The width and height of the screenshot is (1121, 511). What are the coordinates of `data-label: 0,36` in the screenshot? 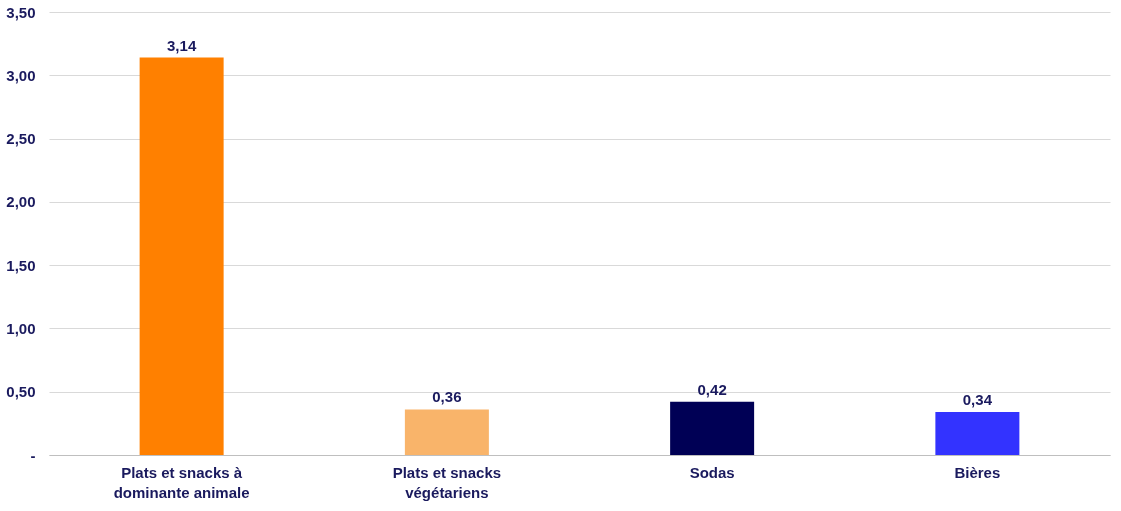 It's located at (447, 397).